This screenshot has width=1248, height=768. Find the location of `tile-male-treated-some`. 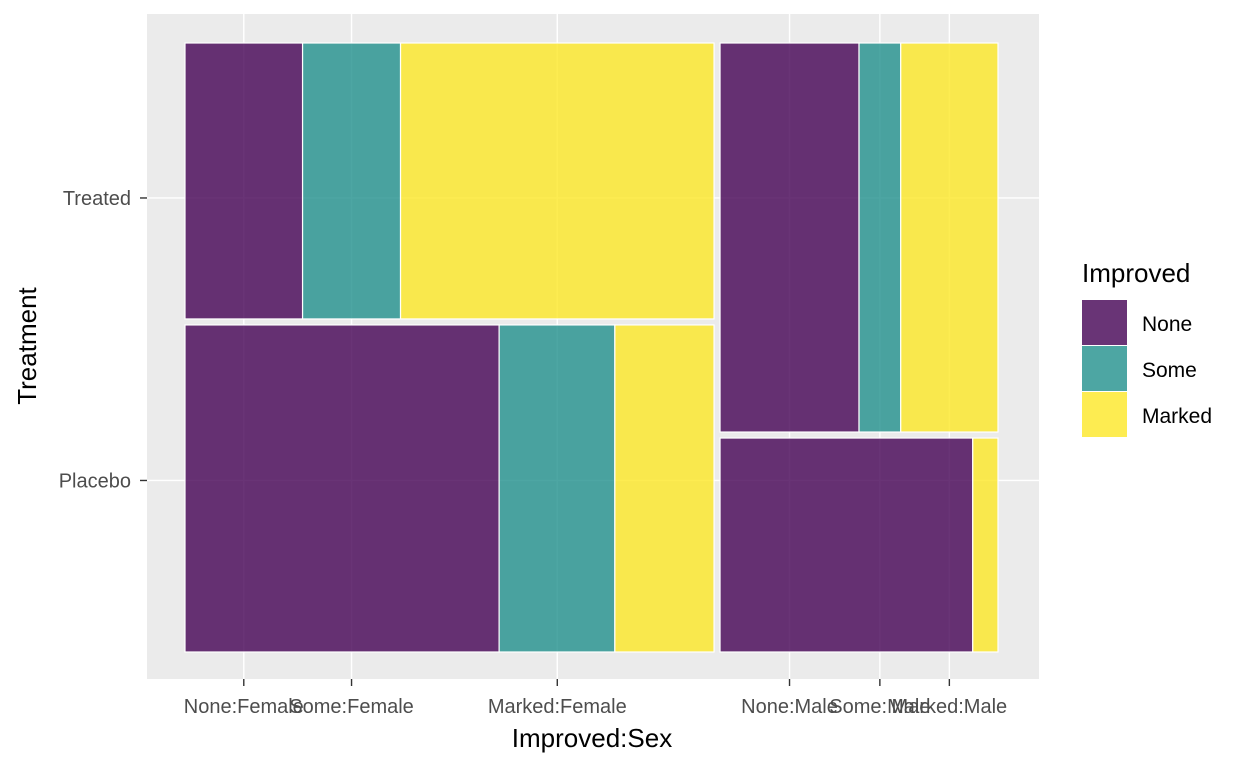

tile-male-treated-some is located at coordinates (880, 237).